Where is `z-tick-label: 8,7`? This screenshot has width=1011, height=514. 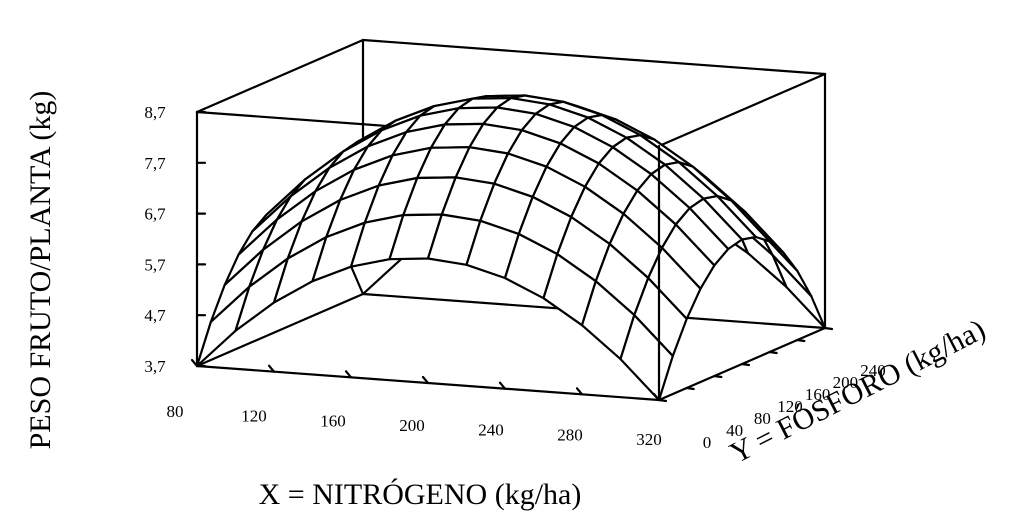
z-tick-label: 8,7 is located at coordinates (155, 112).